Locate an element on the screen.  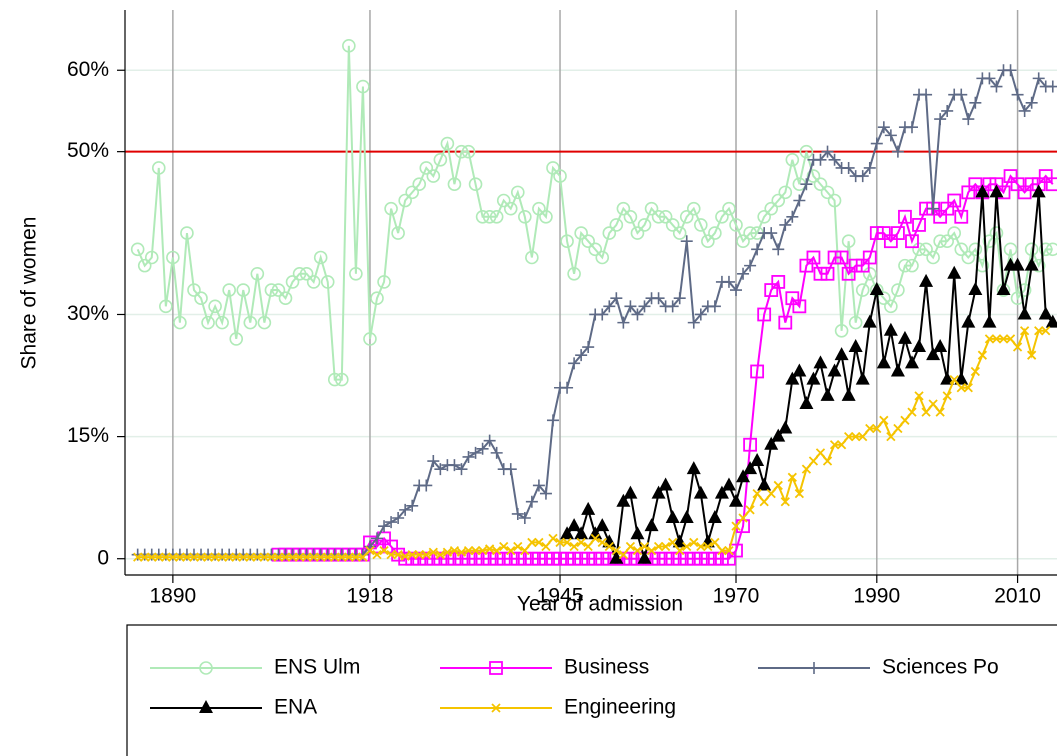
legend-label: Business is located at coordinates (606, 667).